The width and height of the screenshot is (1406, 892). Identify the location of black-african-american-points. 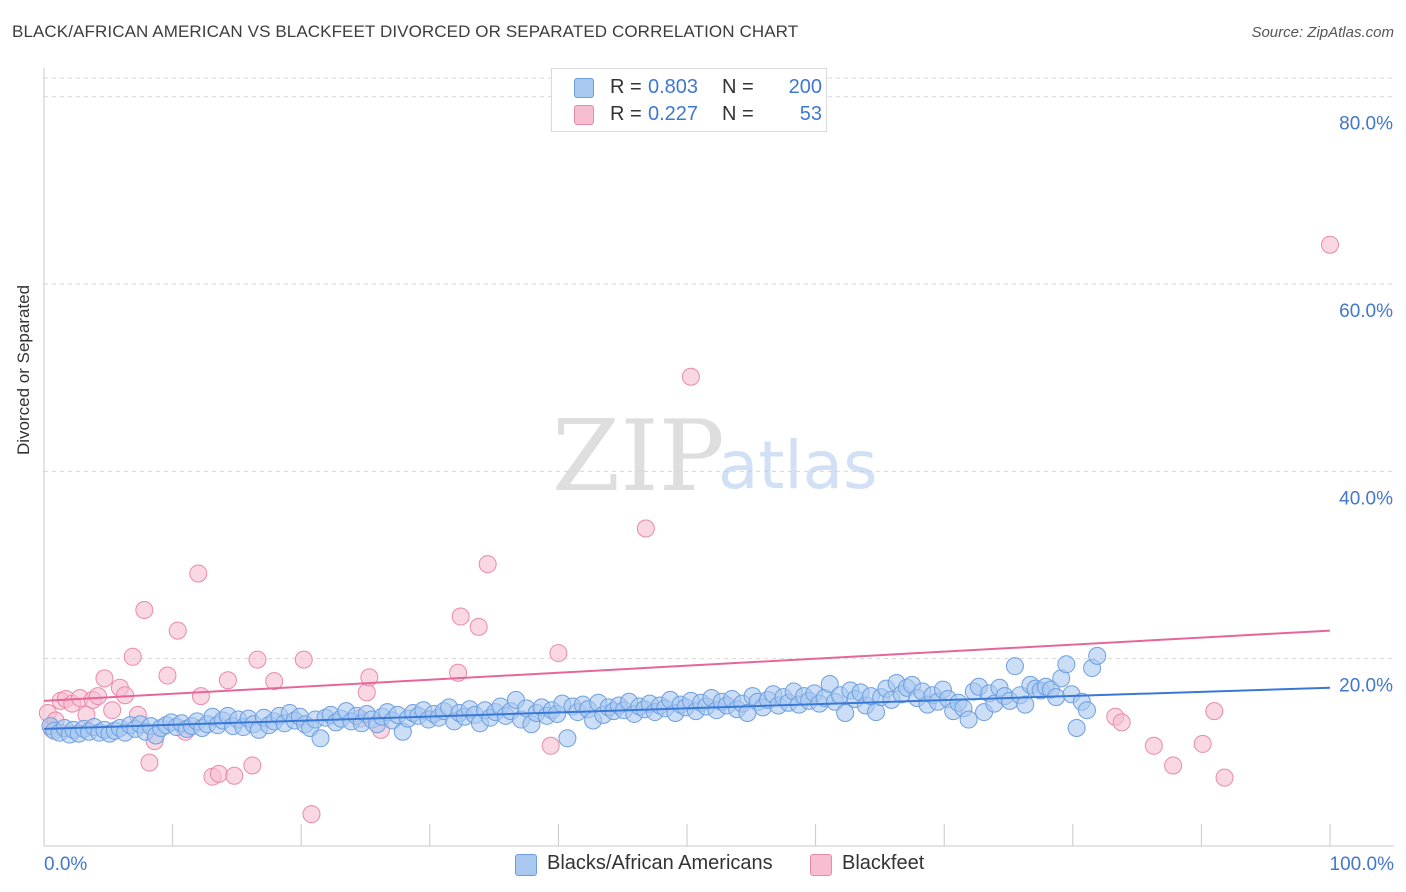
(574, 697).